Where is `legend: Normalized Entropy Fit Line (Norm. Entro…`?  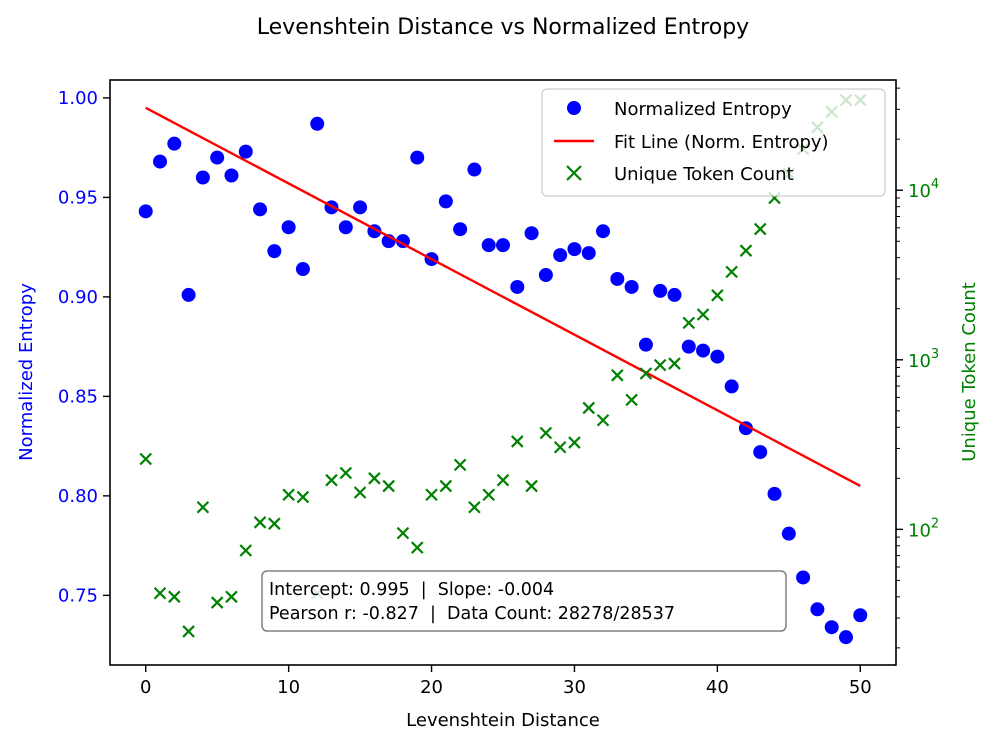
legend: Normalized Entropy Fit Line (Norm. Entro… is located at coordinates (713, 142).